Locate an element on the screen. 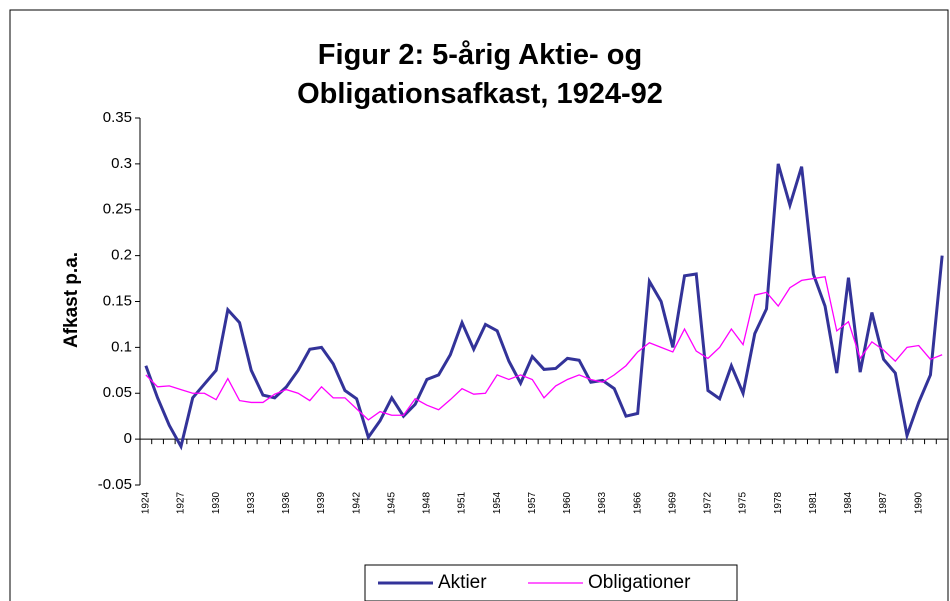  y-tick-label: 0.35 is located at coordinates (117, 117).